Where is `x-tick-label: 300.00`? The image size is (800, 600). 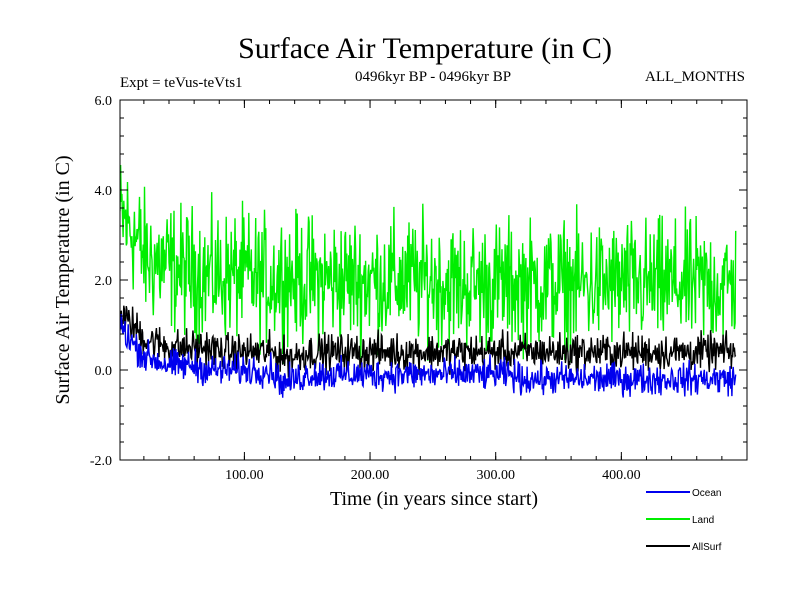 x-tick-label: 300.00 is located at coordinates (495, 475).